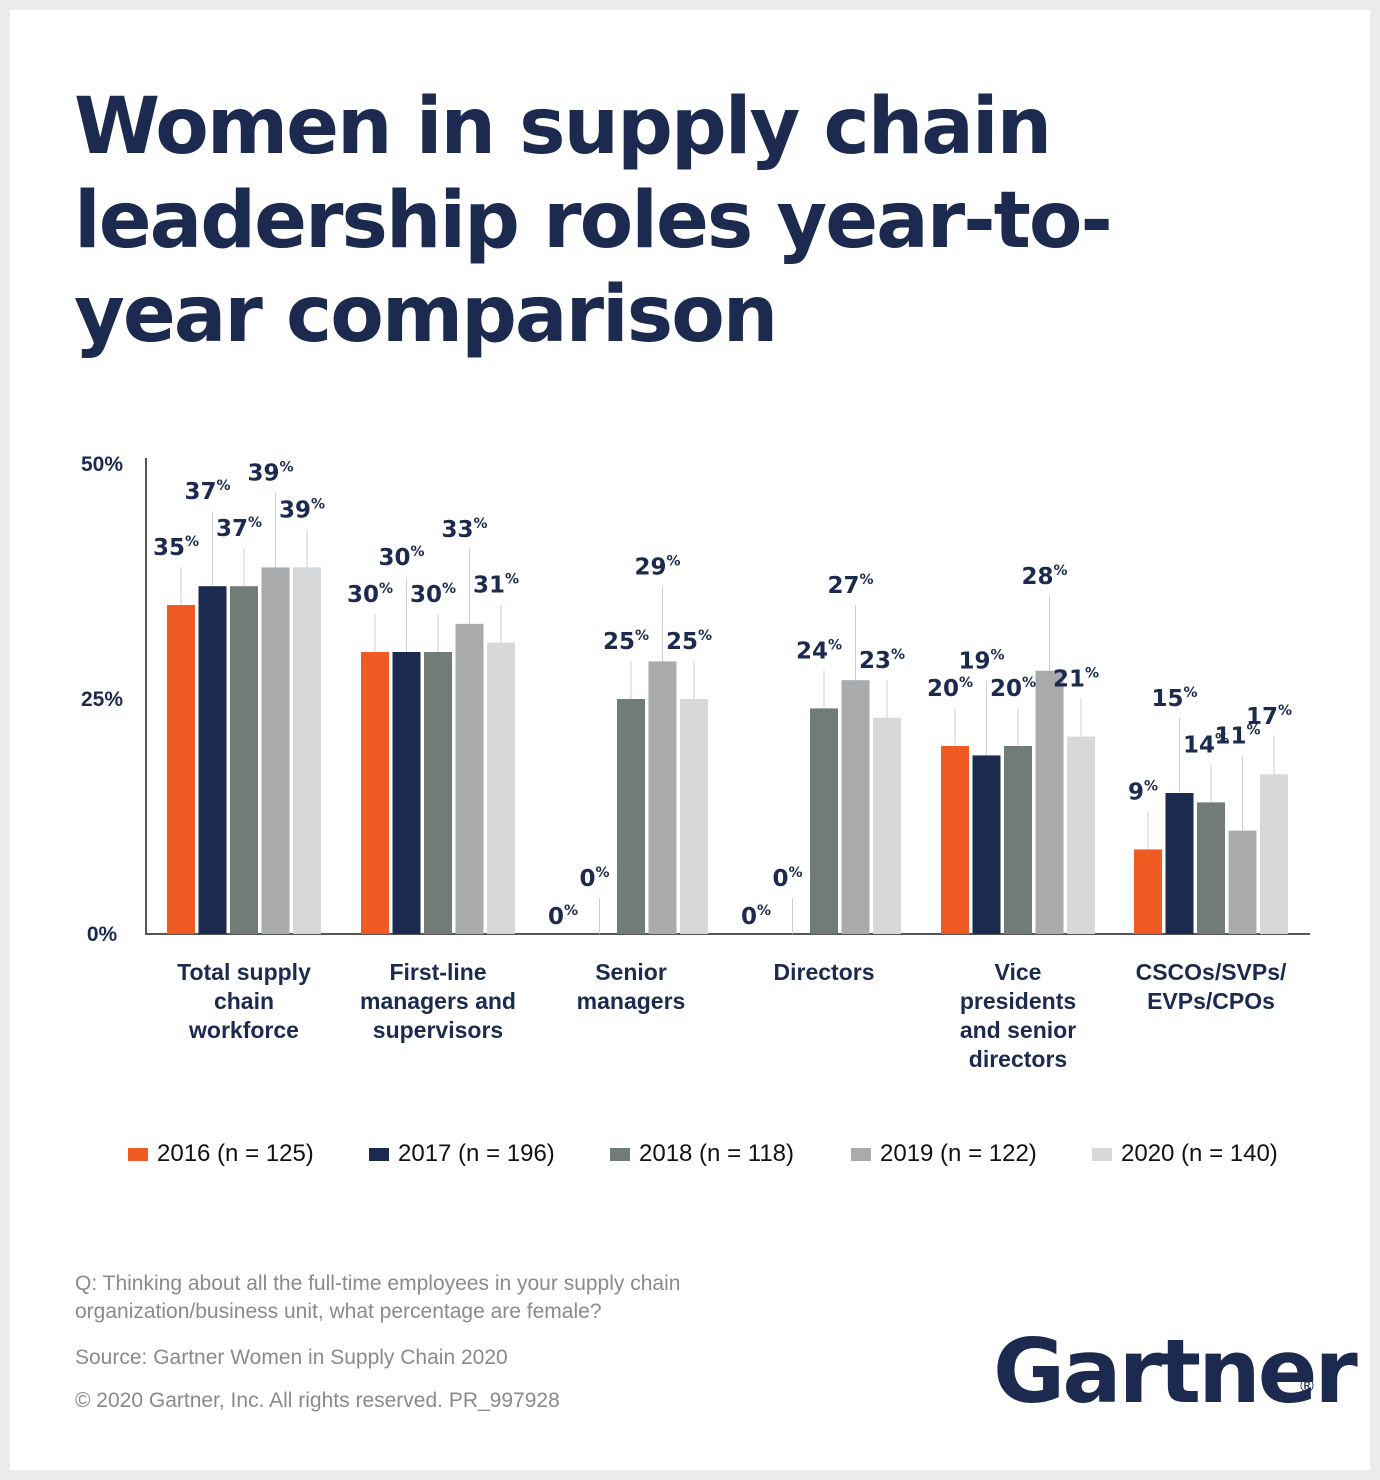 The image size is (1380, 1480). What do you see at coordinates (1174, 698) in the screenshot?
I see `data-label: 15%` at bounding box center [1174, 698].